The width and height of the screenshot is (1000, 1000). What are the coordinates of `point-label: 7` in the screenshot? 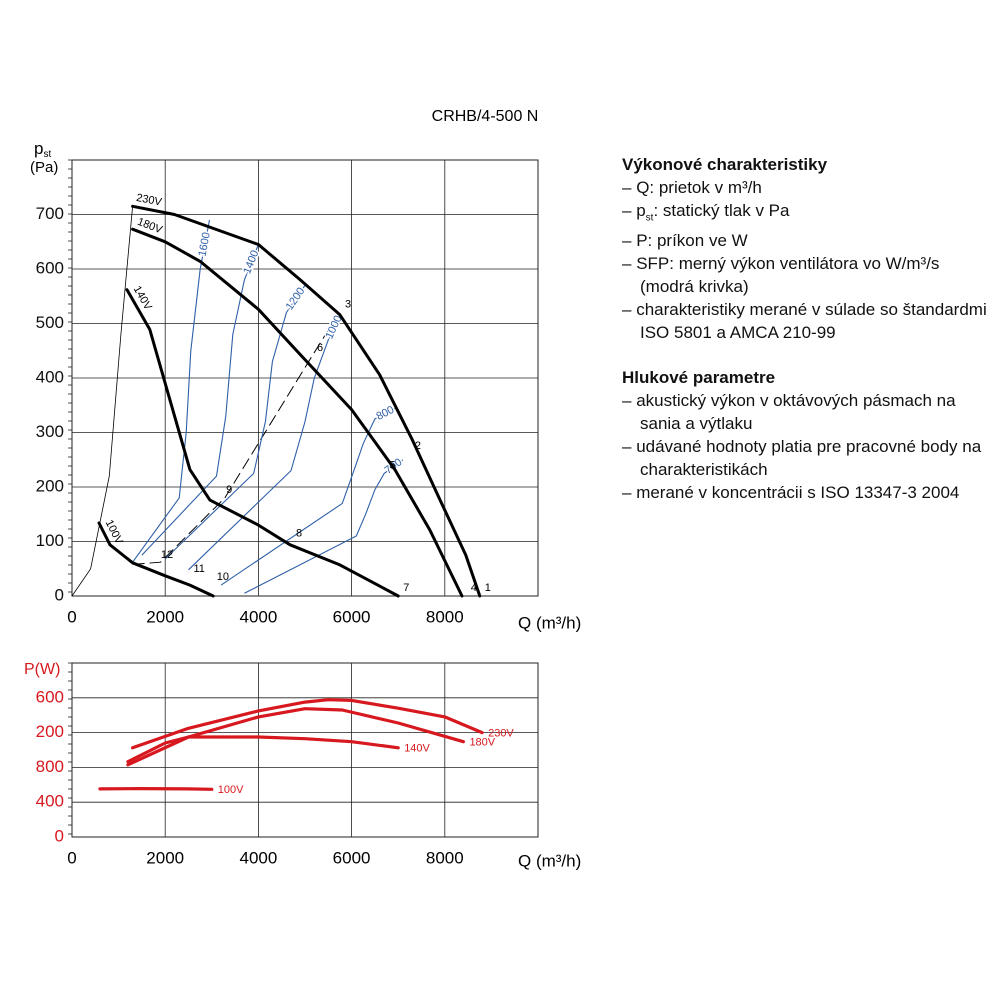 It's located at (406, 588).